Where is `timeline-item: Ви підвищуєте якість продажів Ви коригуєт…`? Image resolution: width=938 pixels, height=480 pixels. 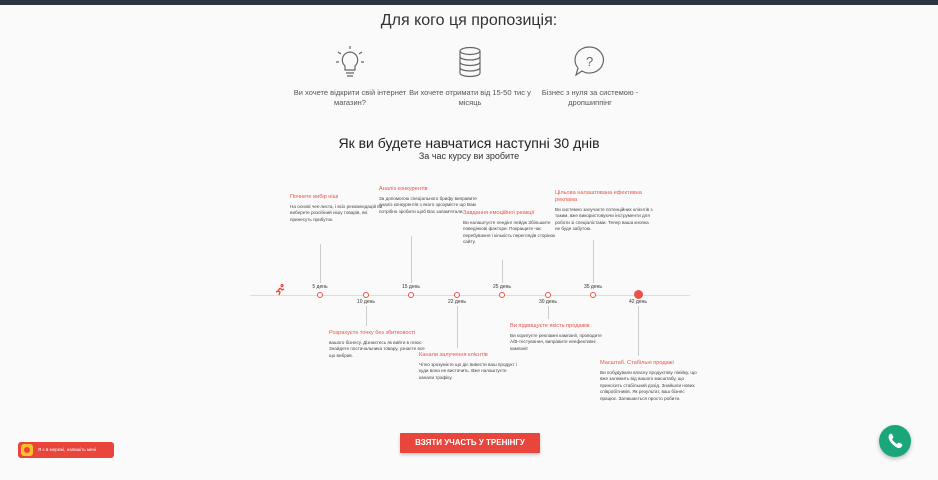
timeline-item: Ви підвищуєте якість продажів Ви коригуєт… is located at coordinates (560, 337).